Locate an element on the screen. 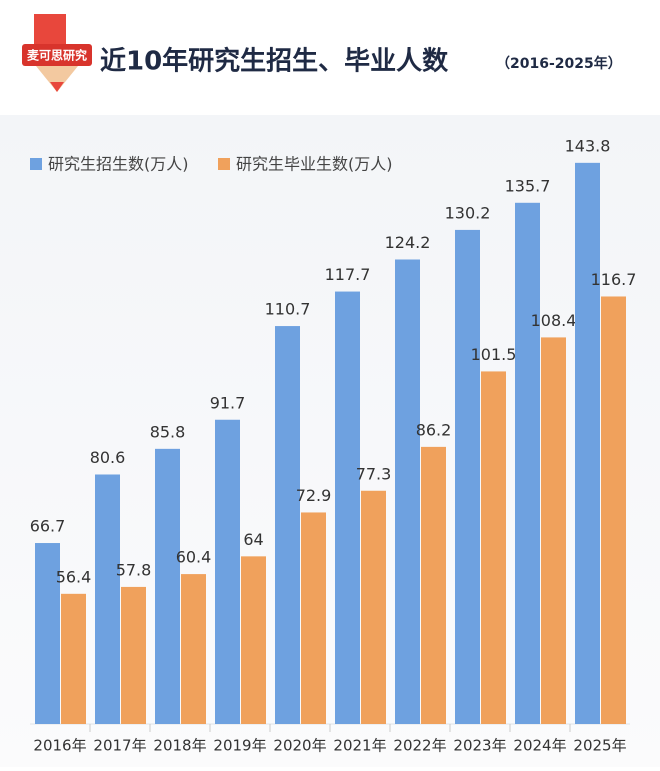 The height and width of the screenshot is (771, 660). value-label: 143.8 is located at coordinates (588, 145).